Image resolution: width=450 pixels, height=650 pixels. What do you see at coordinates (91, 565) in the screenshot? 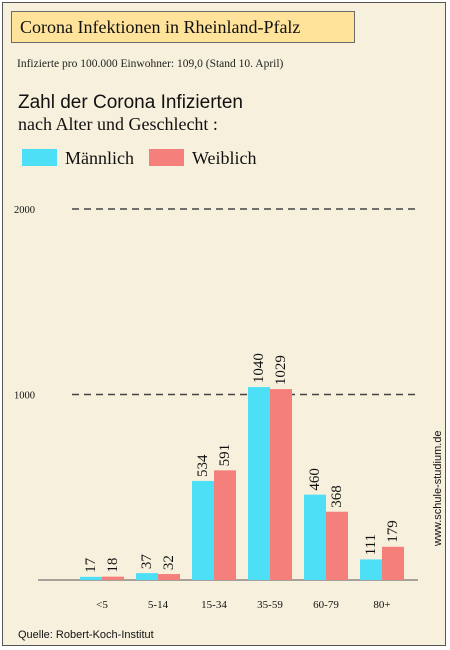
I see `data-label-maennlich-0: 17` at bounding box center [91, 565].